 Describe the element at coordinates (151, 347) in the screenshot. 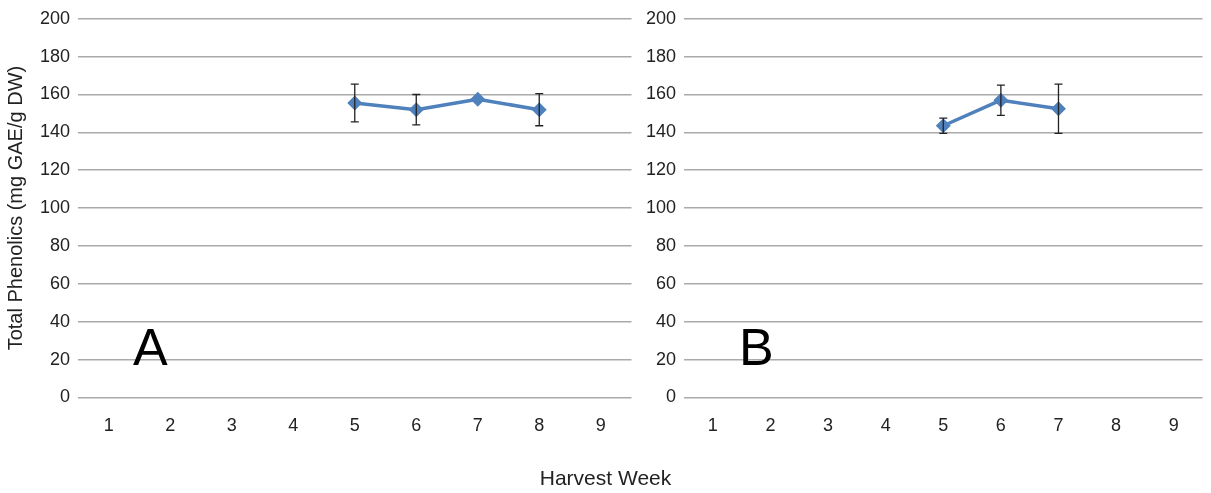

I see `annotation: A` at that location.